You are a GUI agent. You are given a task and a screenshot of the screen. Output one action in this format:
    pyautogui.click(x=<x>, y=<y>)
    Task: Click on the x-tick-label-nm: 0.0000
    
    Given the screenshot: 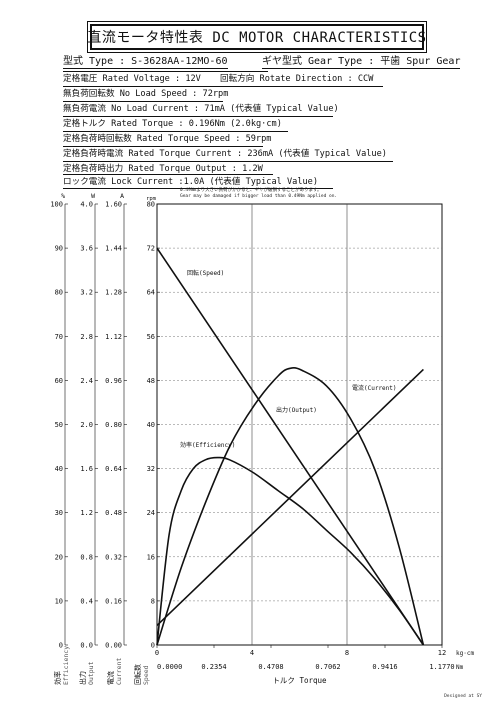 What is the action you would take?
    pyautogui.click(x=169, y=667)
    